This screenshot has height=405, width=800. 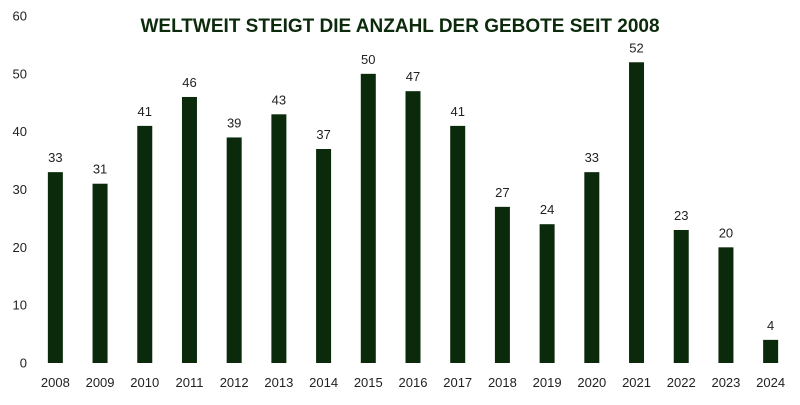 What do you see at coordinates (770, 382) in the screenshot?
I see `x-tick-label: 2024` at bounding box center [770, 382].